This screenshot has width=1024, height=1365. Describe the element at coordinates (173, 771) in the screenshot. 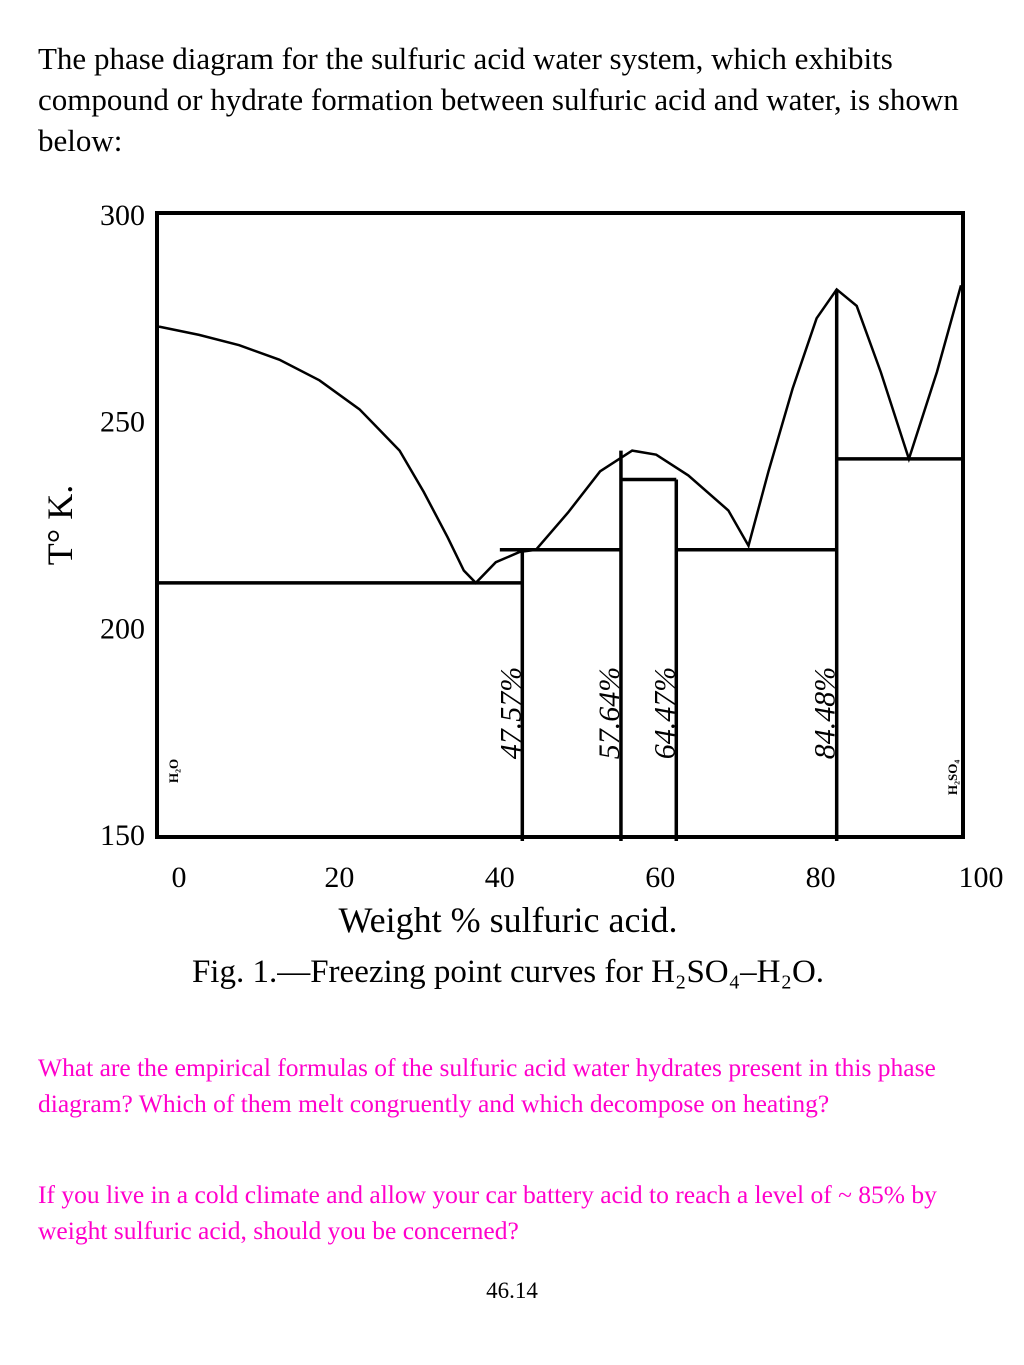

I see `left-end-label: H₂O` at that location.